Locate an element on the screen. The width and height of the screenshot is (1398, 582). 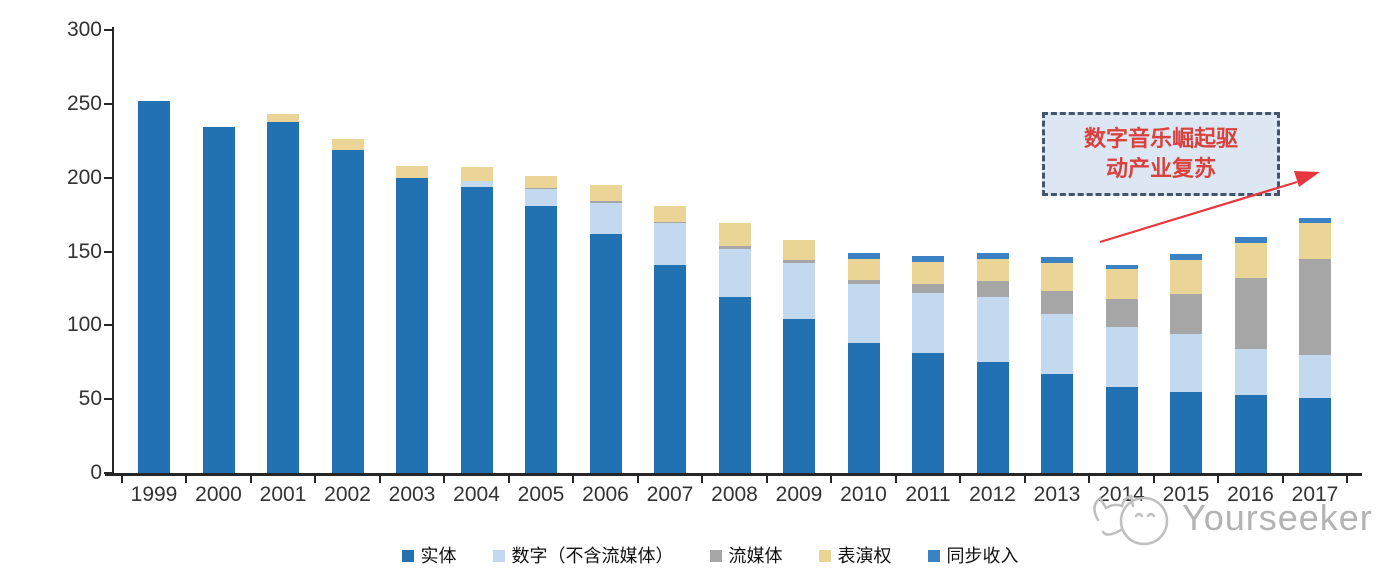
bar-segment-2008 is located at coordinates (734, 234).